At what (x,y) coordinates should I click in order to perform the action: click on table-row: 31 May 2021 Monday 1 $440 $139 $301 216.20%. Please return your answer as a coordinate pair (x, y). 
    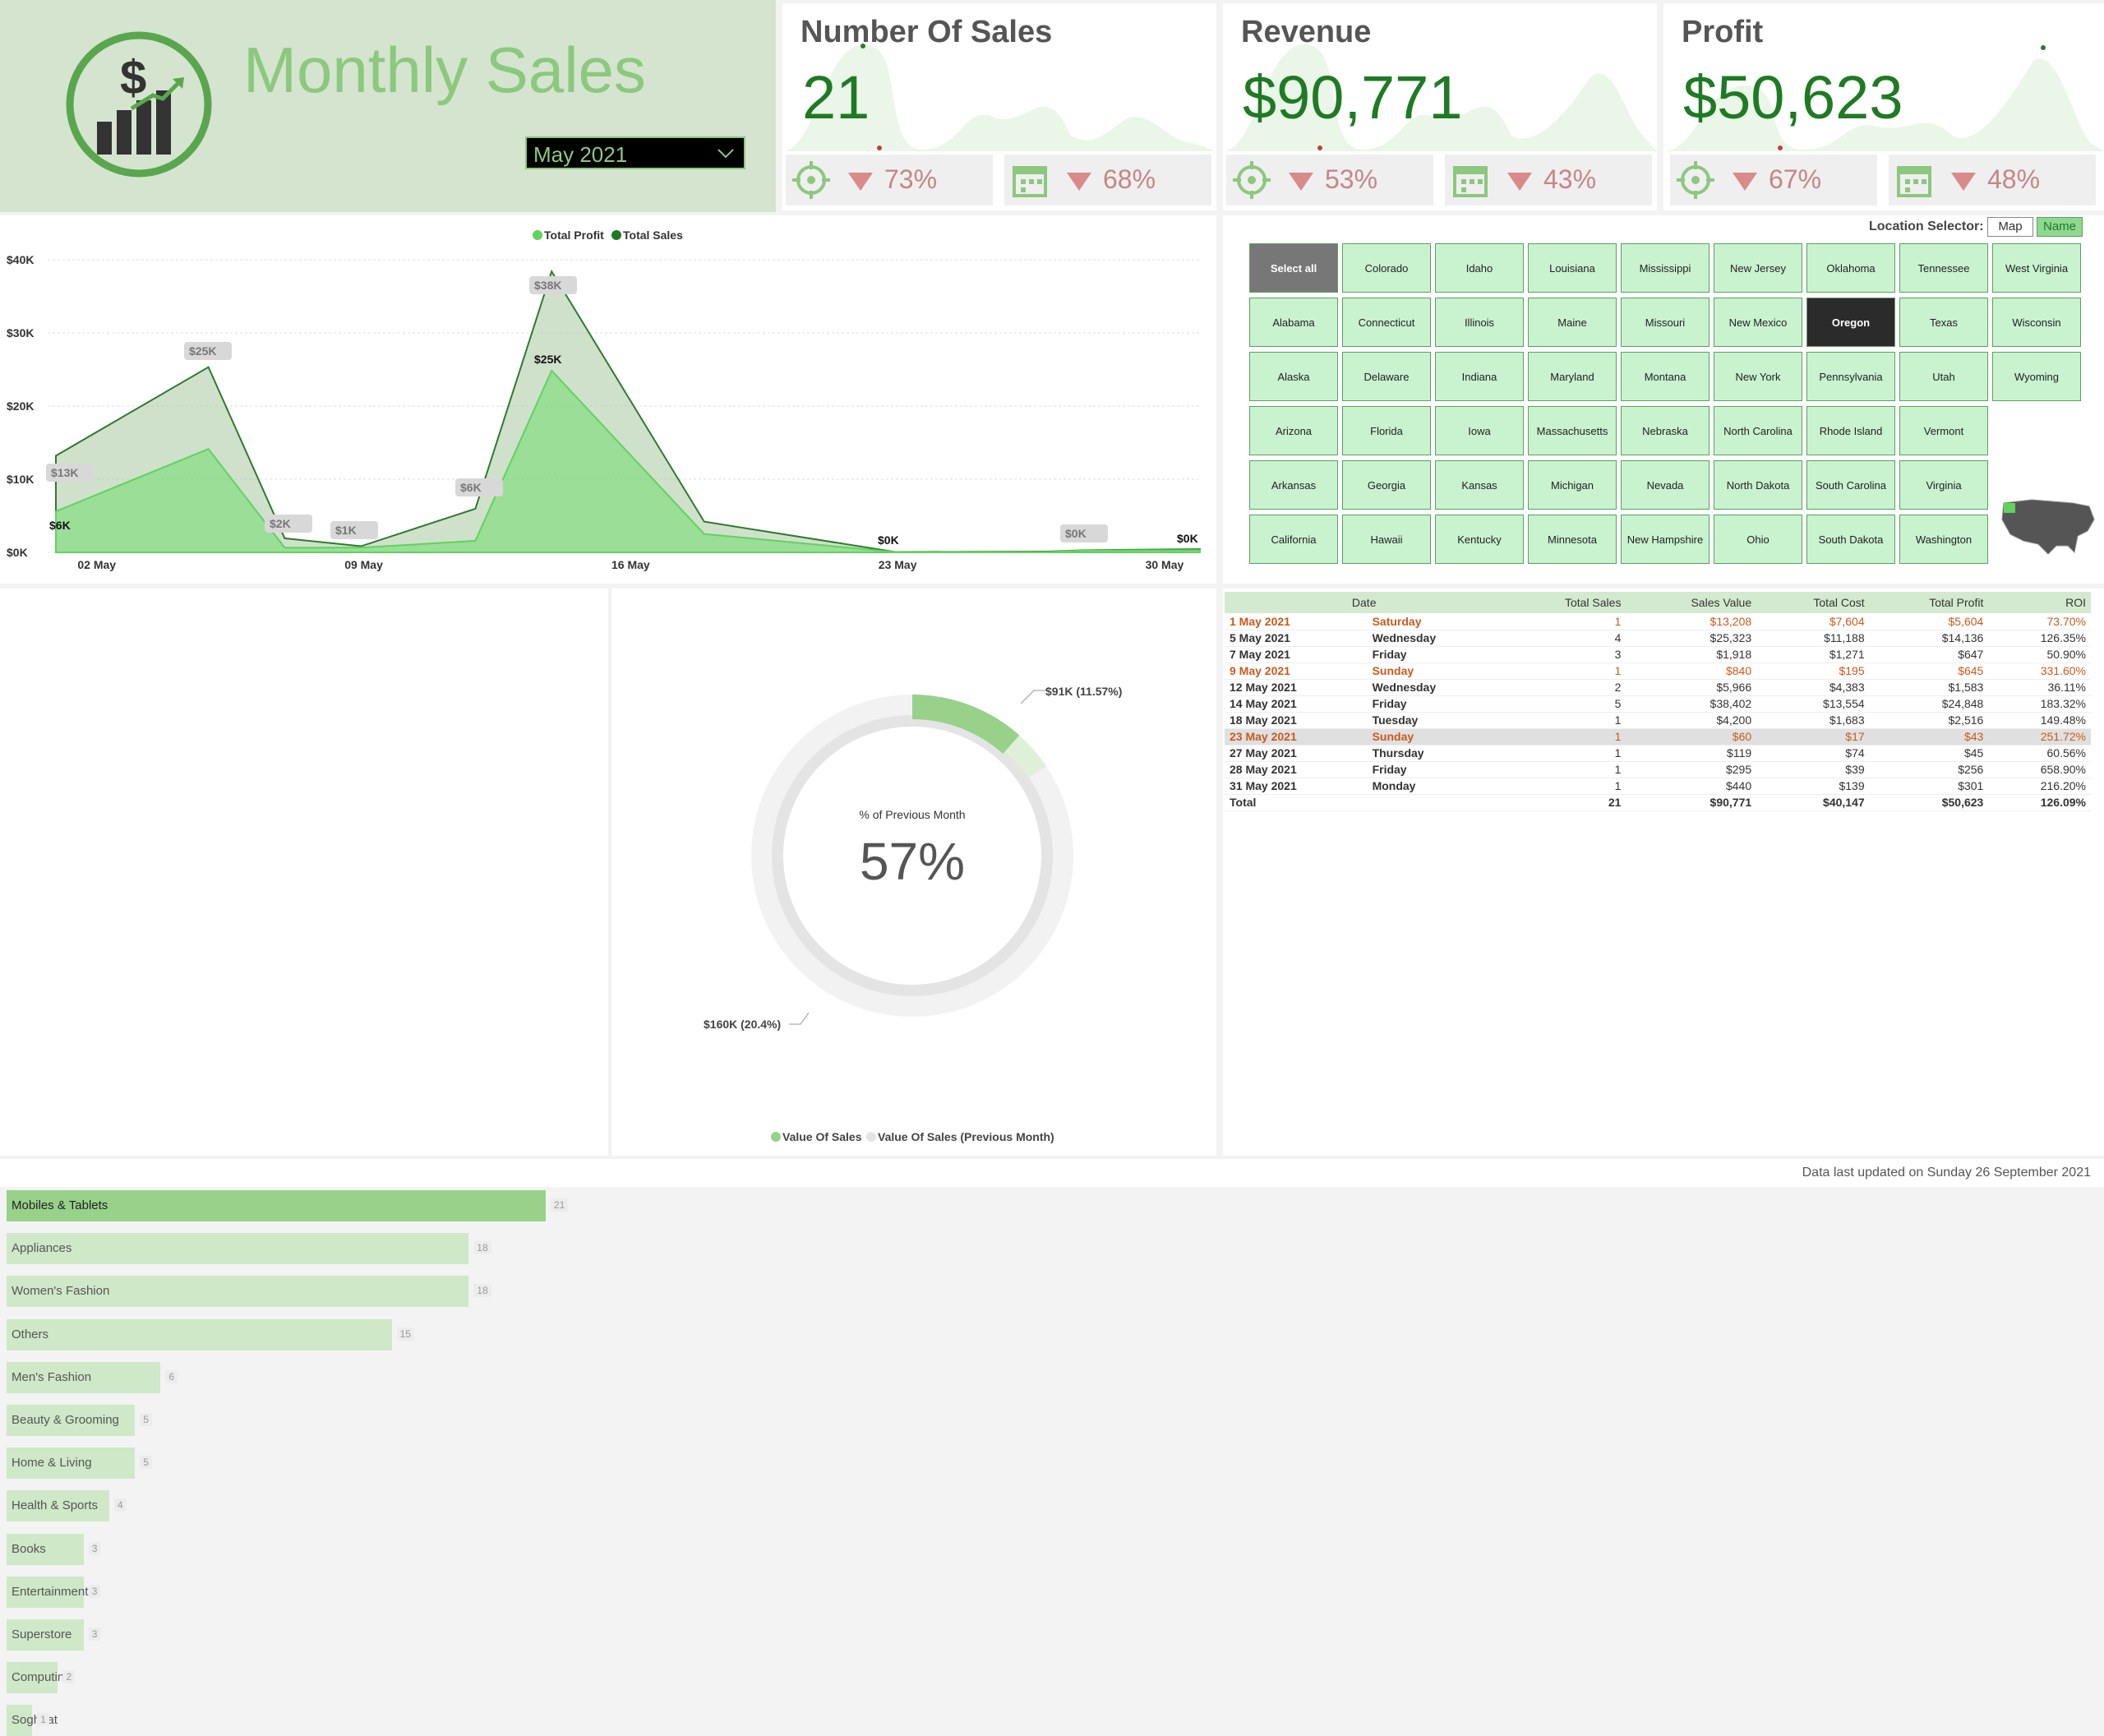
    Looking at the image, I should click on (1658, 787).